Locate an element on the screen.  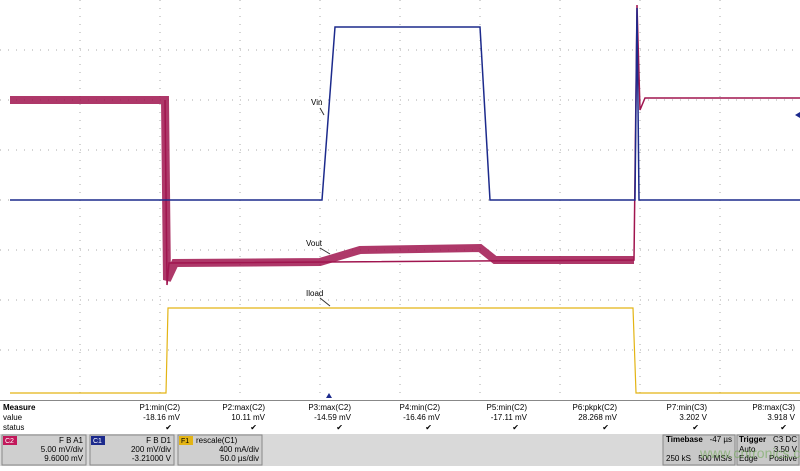
channel-scale: 5.00 mV/div is located at coordinates (62, 449).